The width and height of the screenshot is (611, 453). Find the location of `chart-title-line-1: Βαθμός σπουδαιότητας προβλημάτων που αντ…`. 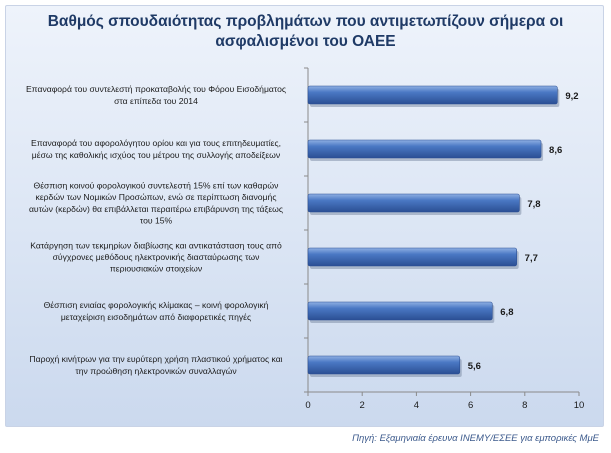

chart-title-line-1: Βαθμός σπουδαιότητας προβλημάτων που αντ… is located at coordinates (305, 21).